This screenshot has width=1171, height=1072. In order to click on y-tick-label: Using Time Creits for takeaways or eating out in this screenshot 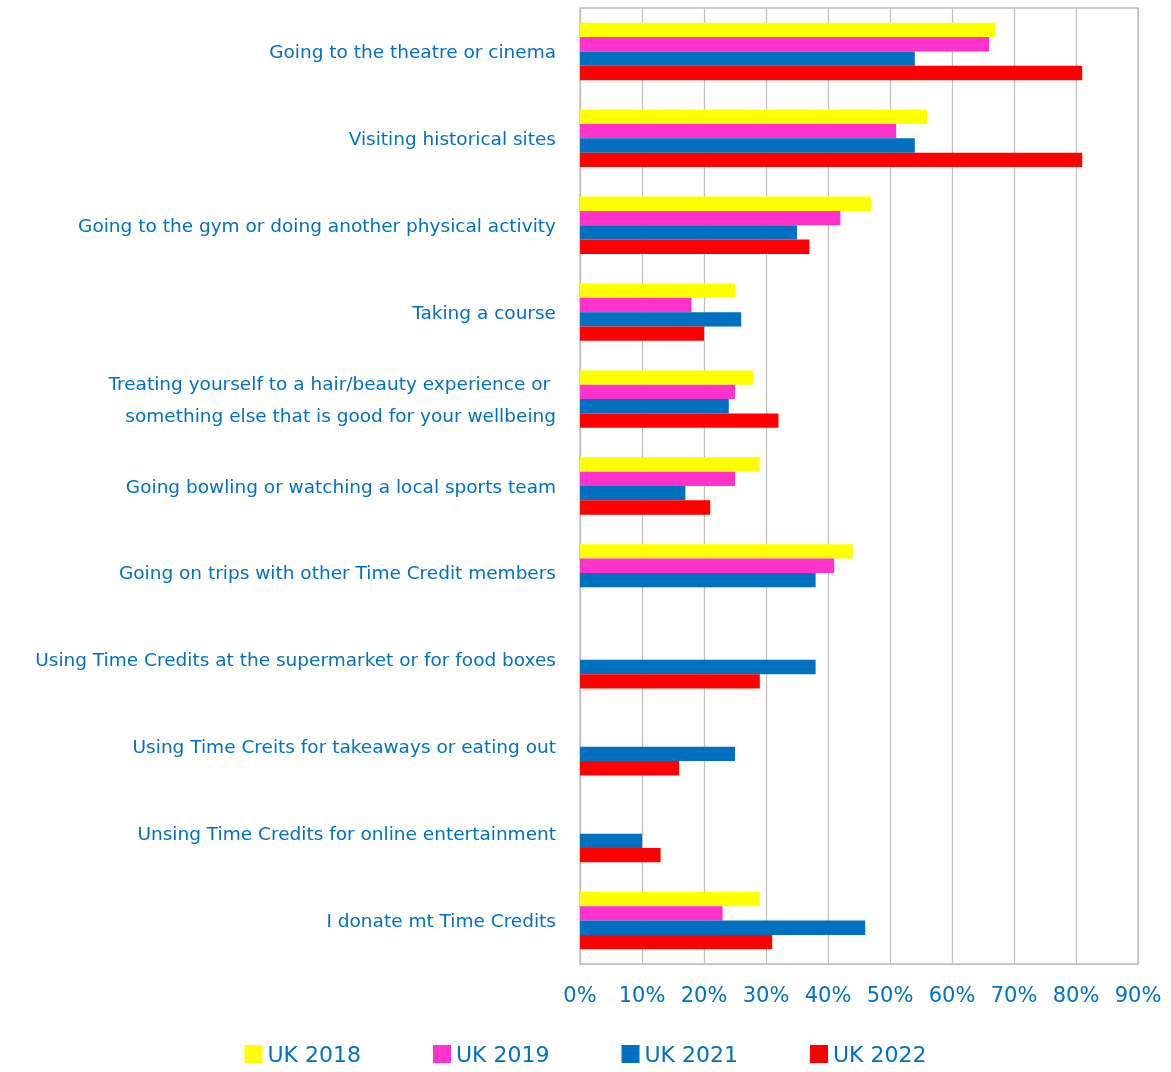, I will do `click(344, 747)`.